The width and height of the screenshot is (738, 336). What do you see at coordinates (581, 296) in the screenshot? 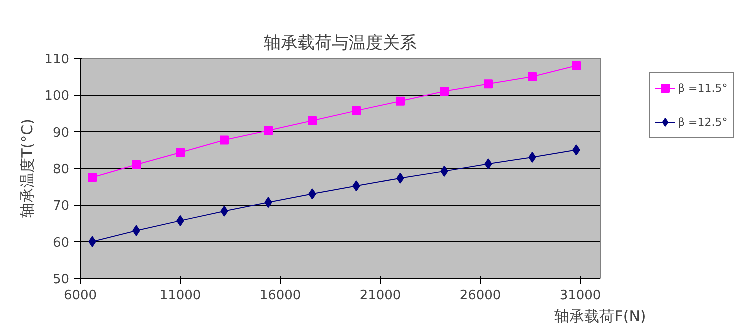
I see `x-tick-label: 31000` at bounding box center [581, 296].